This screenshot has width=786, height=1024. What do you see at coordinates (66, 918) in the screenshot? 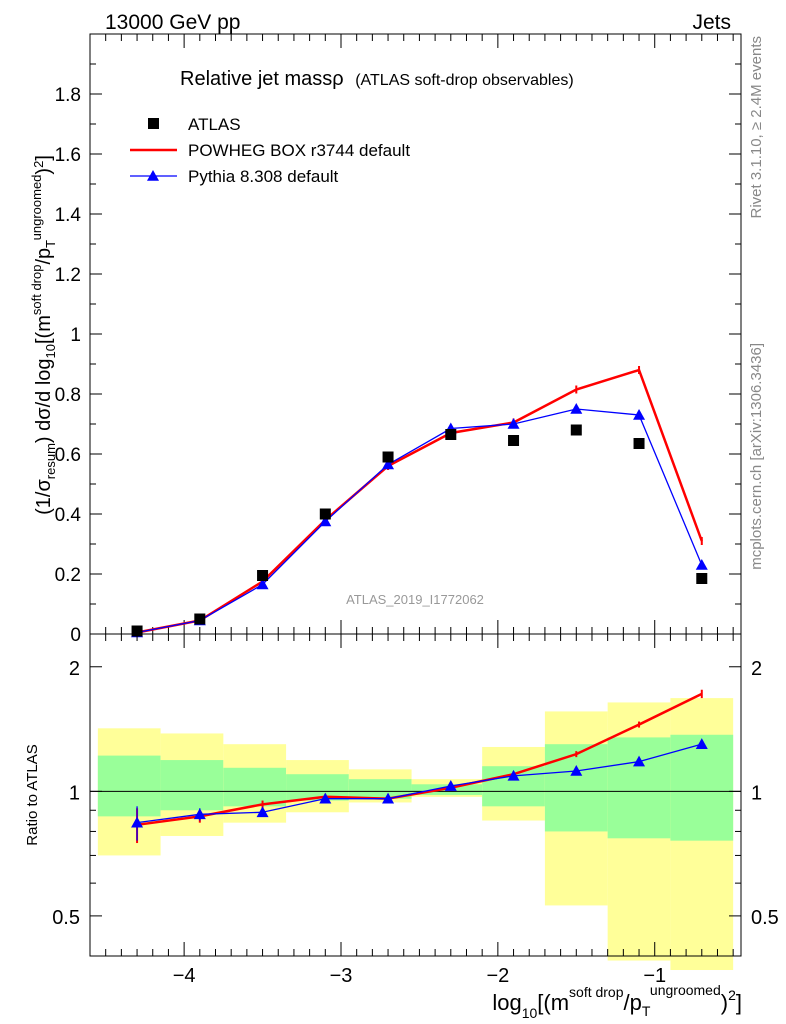
I see `ratio-y-tick-label: 0.5` at bounding box center [66, 918].